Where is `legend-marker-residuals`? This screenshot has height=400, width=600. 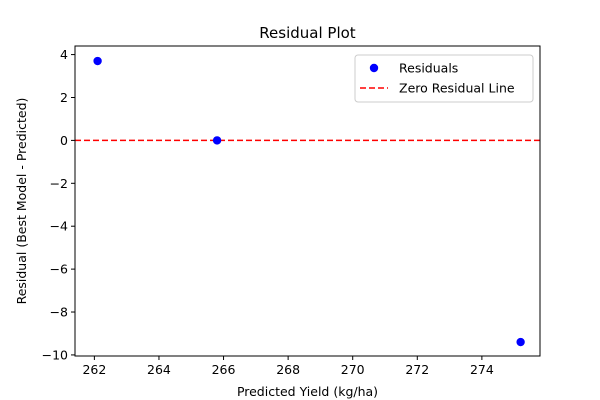 legend-marker-residuals is located at coordinates (374, 68).